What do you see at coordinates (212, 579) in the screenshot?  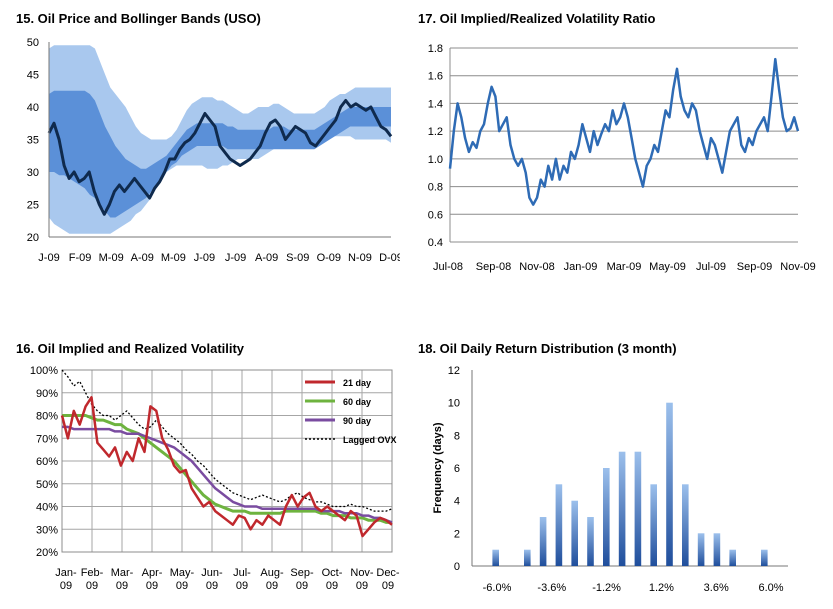 I see `vol-x-tick-label: Jun-09` at bounding box center [212, 579].